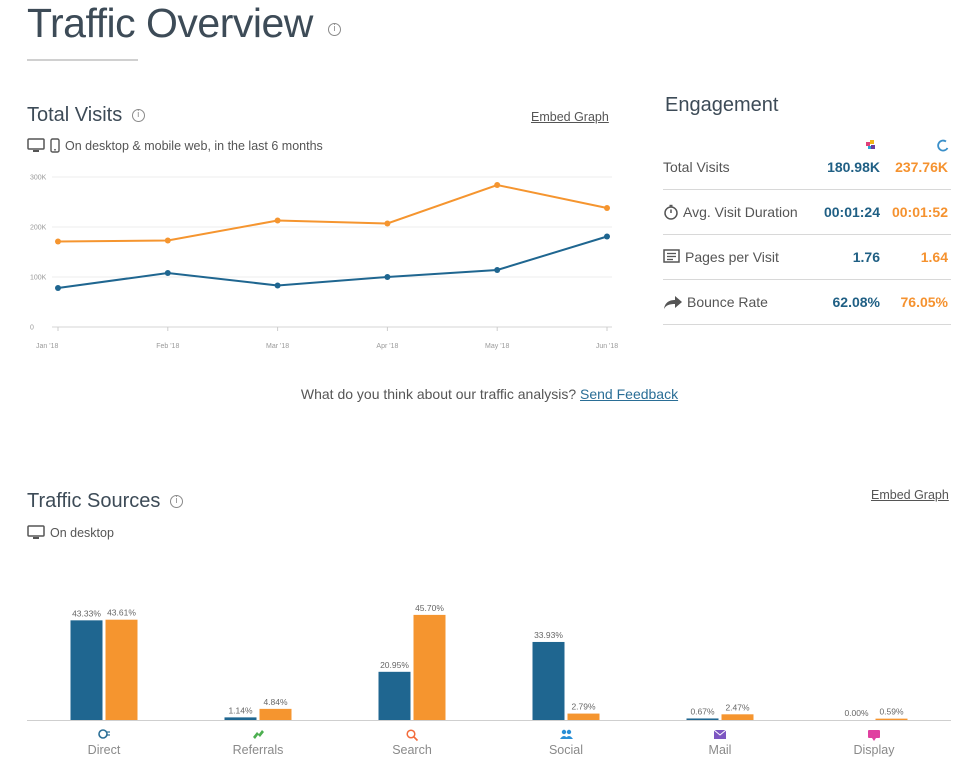 This screenshot has height=769, width=979. What do you see at coordinates (429, 608) in the screenshot?
I see `bar-value-label: 45.70%` at bounding box center [429, 608].